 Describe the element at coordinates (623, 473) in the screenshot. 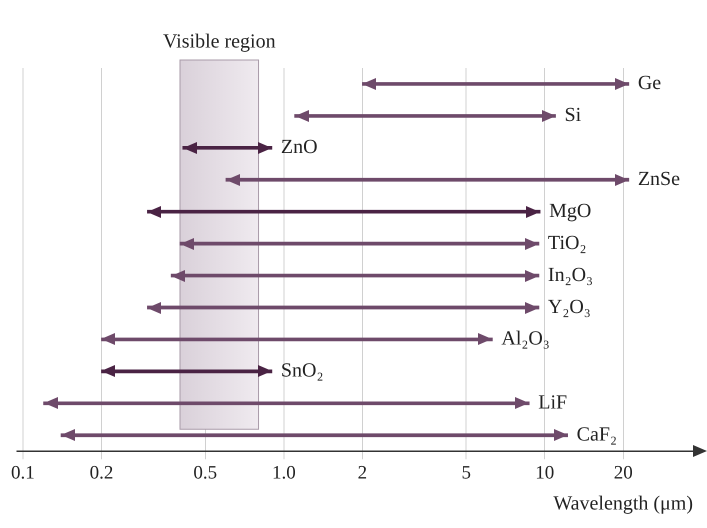

I see `x-tick-label: 20` at that location.